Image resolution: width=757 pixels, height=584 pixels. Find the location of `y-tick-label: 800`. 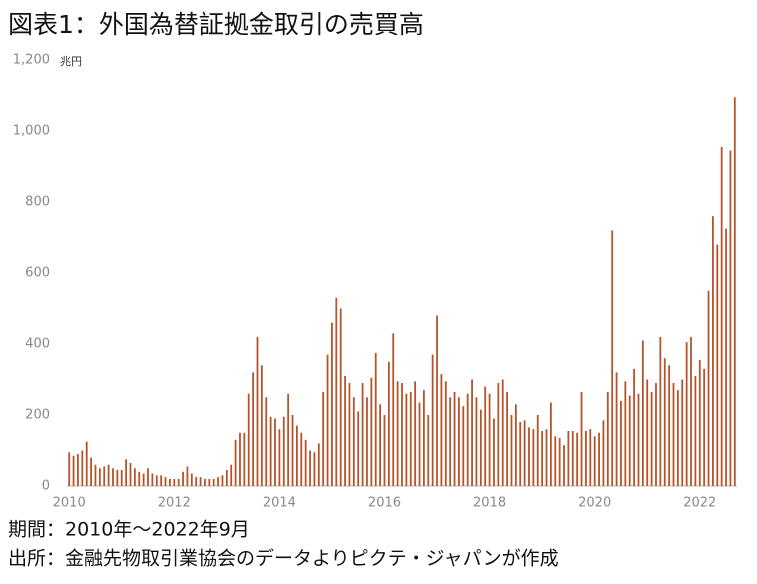

y-tick-label: 800 is located at coordinates (37, 202).